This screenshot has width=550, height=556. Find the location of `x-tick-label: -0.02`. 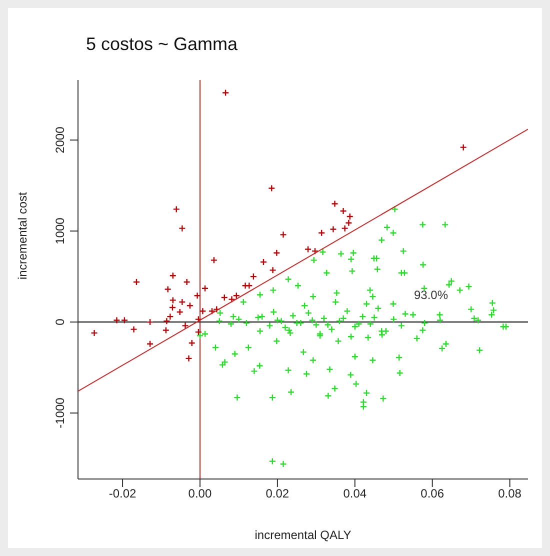

x-tick-label: -0.02 is located at coordinates (122, 493).